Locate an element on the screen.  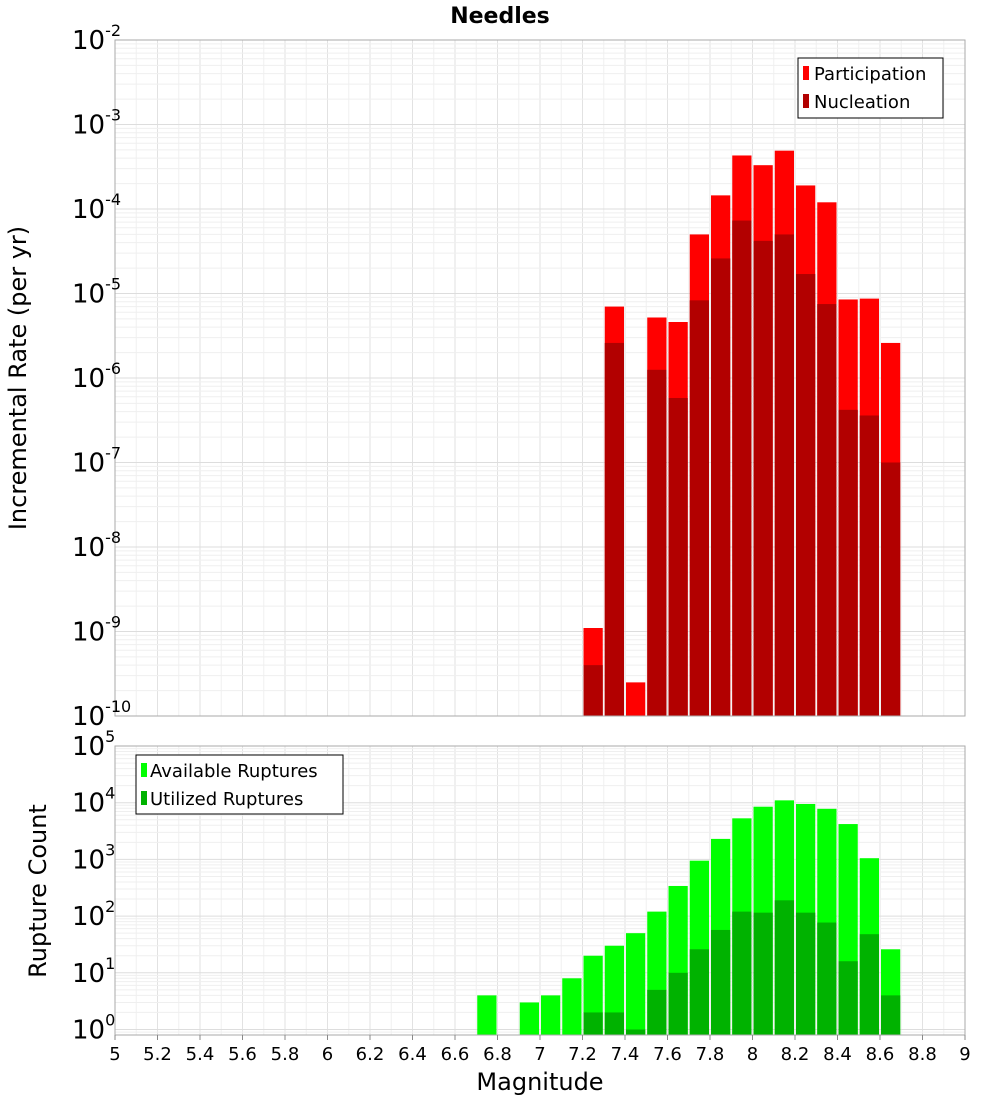
y-tick-label: 10⁻³ is located at coordinates (96, 123).